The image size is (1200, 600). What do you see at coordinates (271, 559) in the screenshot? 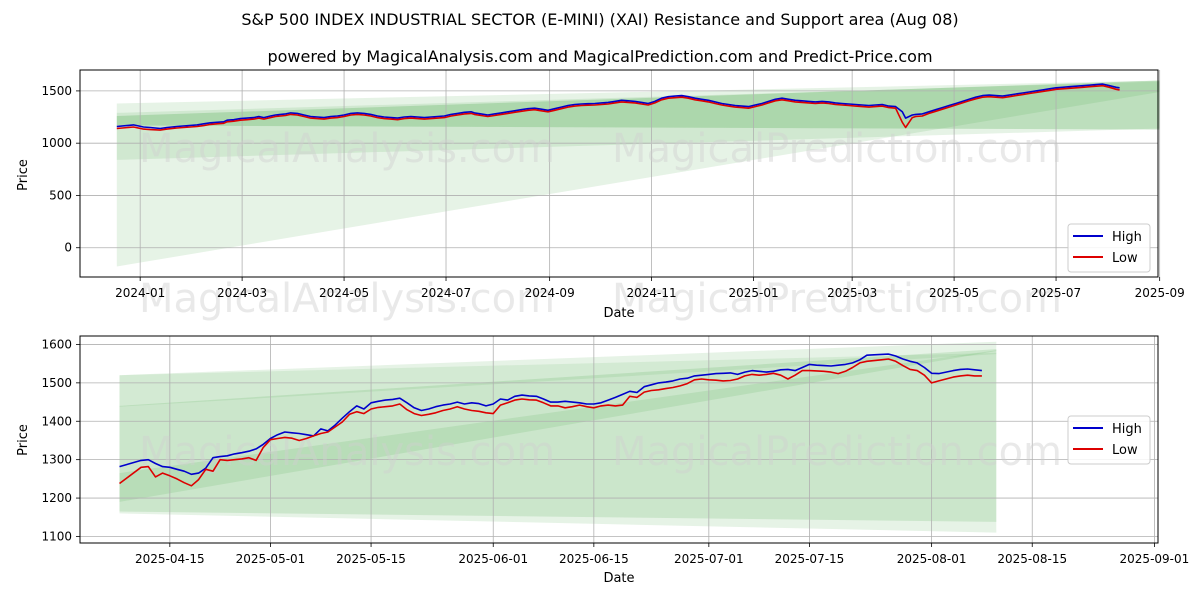
I see `bottom-x-tick-label: 2025-05-01` at bounding box center [271, 559].